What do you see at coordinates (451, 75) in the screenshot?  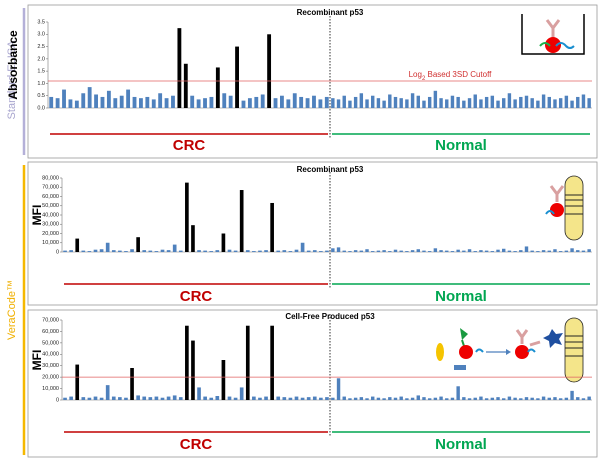 I see `cutoff-label: Log2 Based 3SD Cutoff` at bounding box center [451, 75].